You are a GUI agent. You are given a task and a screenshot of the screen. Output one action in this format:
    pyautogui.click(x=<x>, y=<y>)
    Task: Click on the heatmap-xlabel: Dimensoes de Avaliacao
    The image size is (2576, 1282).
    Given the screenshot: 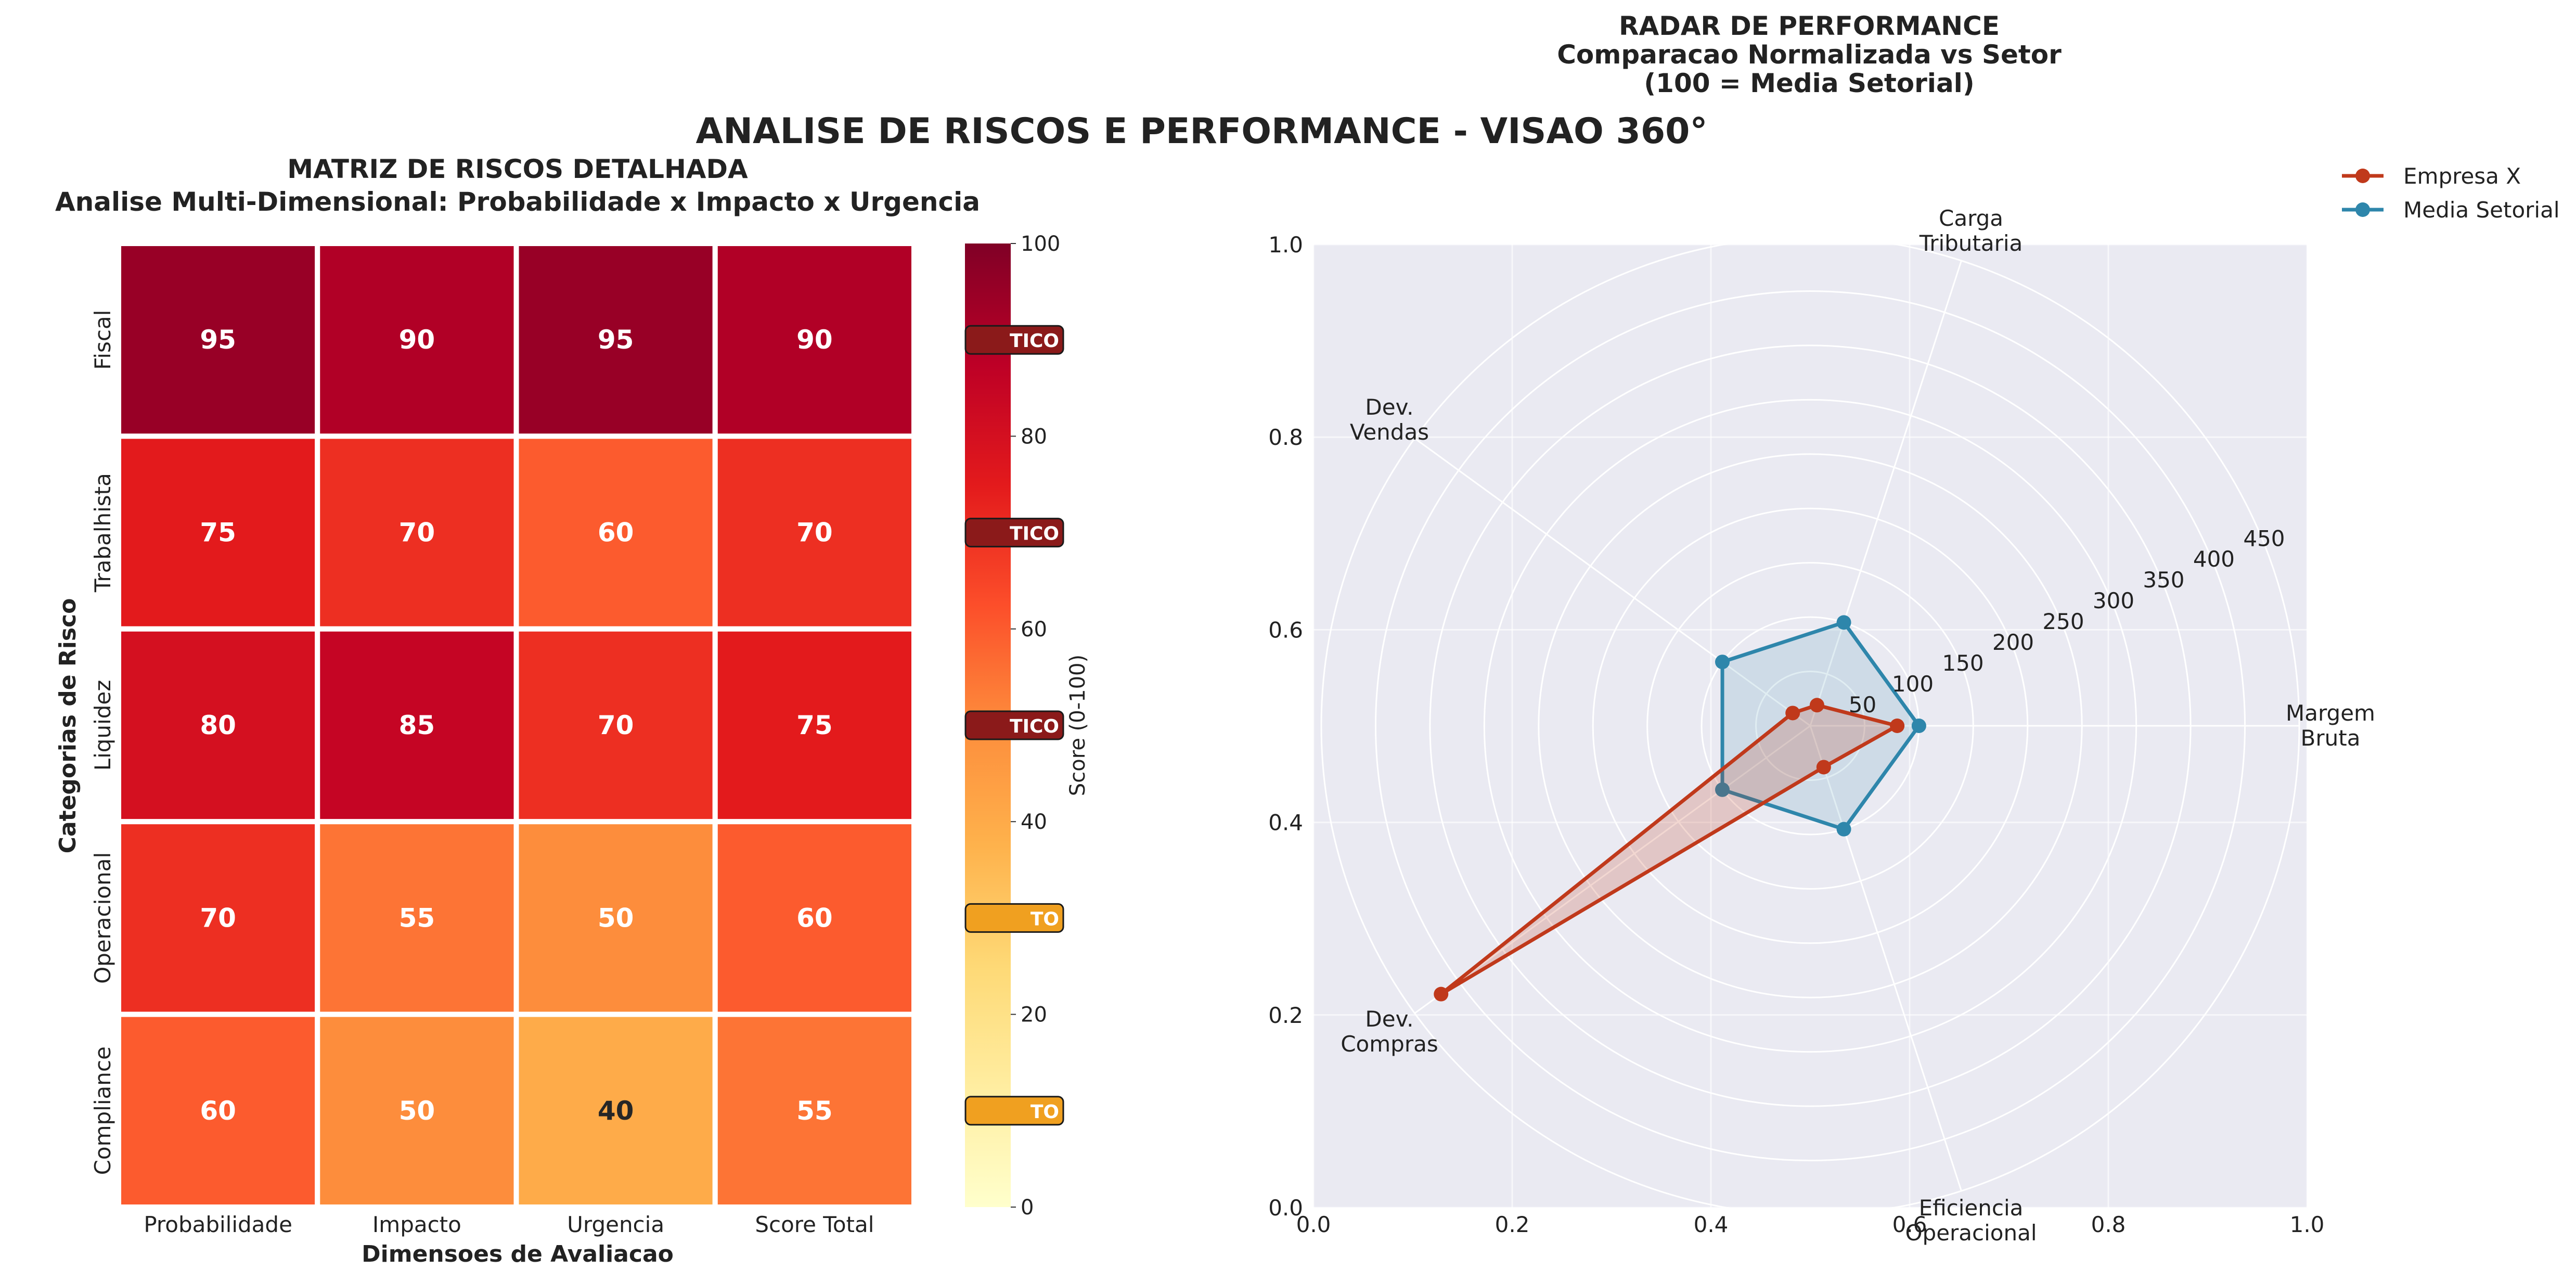 What is the action you would take?
    pyautogui.click(x=518, y=1254)
    